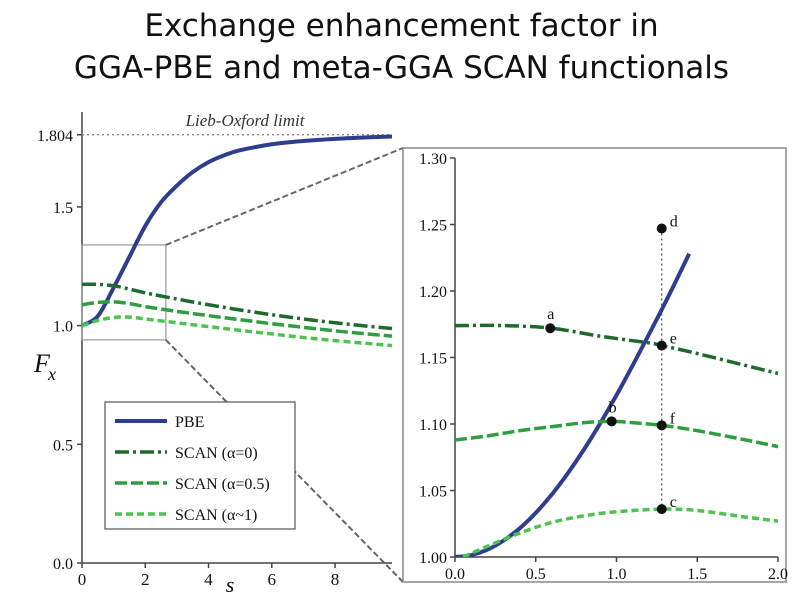  Describe the element at coordinates (550, 328) in the screenshot. I see `point-a` at that location.